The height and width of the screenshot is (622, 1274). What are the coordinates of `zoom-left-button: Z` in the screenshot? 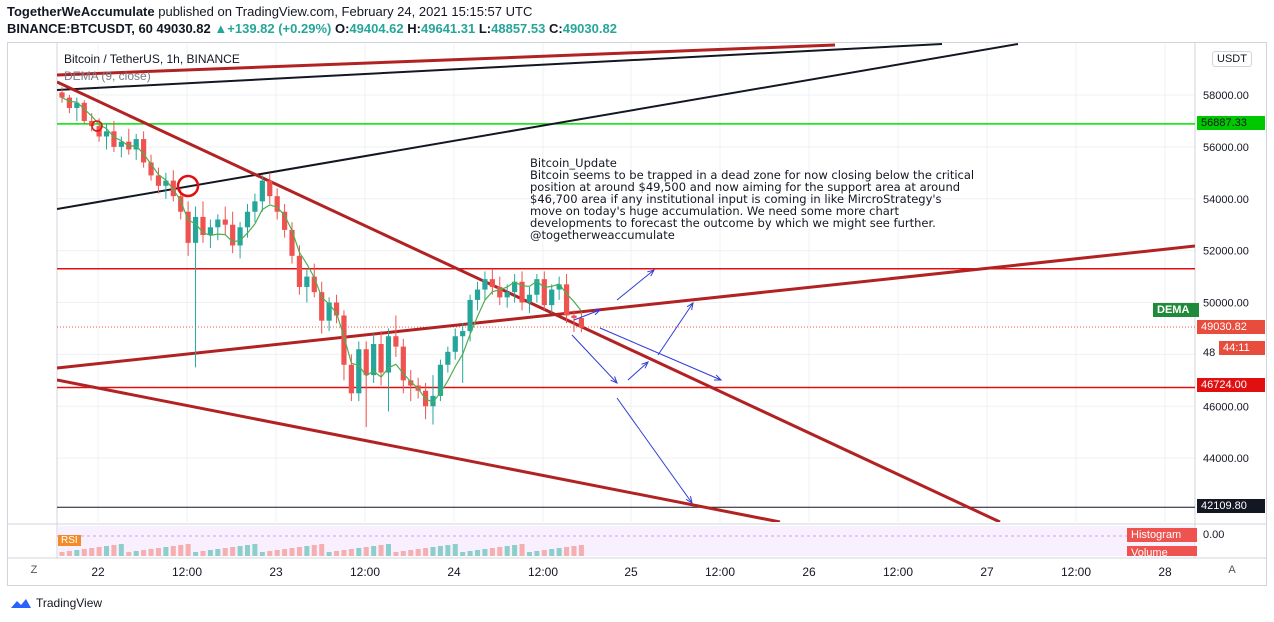 It's located at (34, 570).